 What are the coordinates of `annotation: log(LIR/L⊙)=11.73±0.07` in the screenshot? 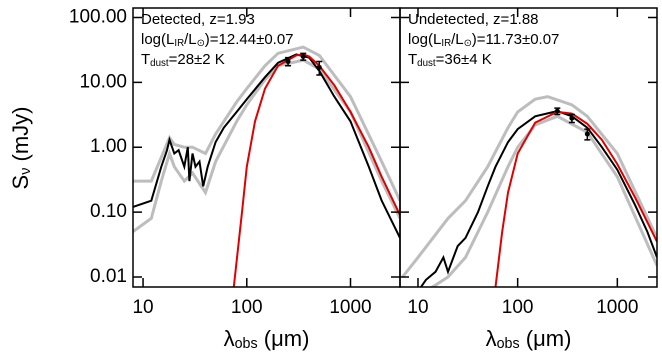 It's located at (483, 40).